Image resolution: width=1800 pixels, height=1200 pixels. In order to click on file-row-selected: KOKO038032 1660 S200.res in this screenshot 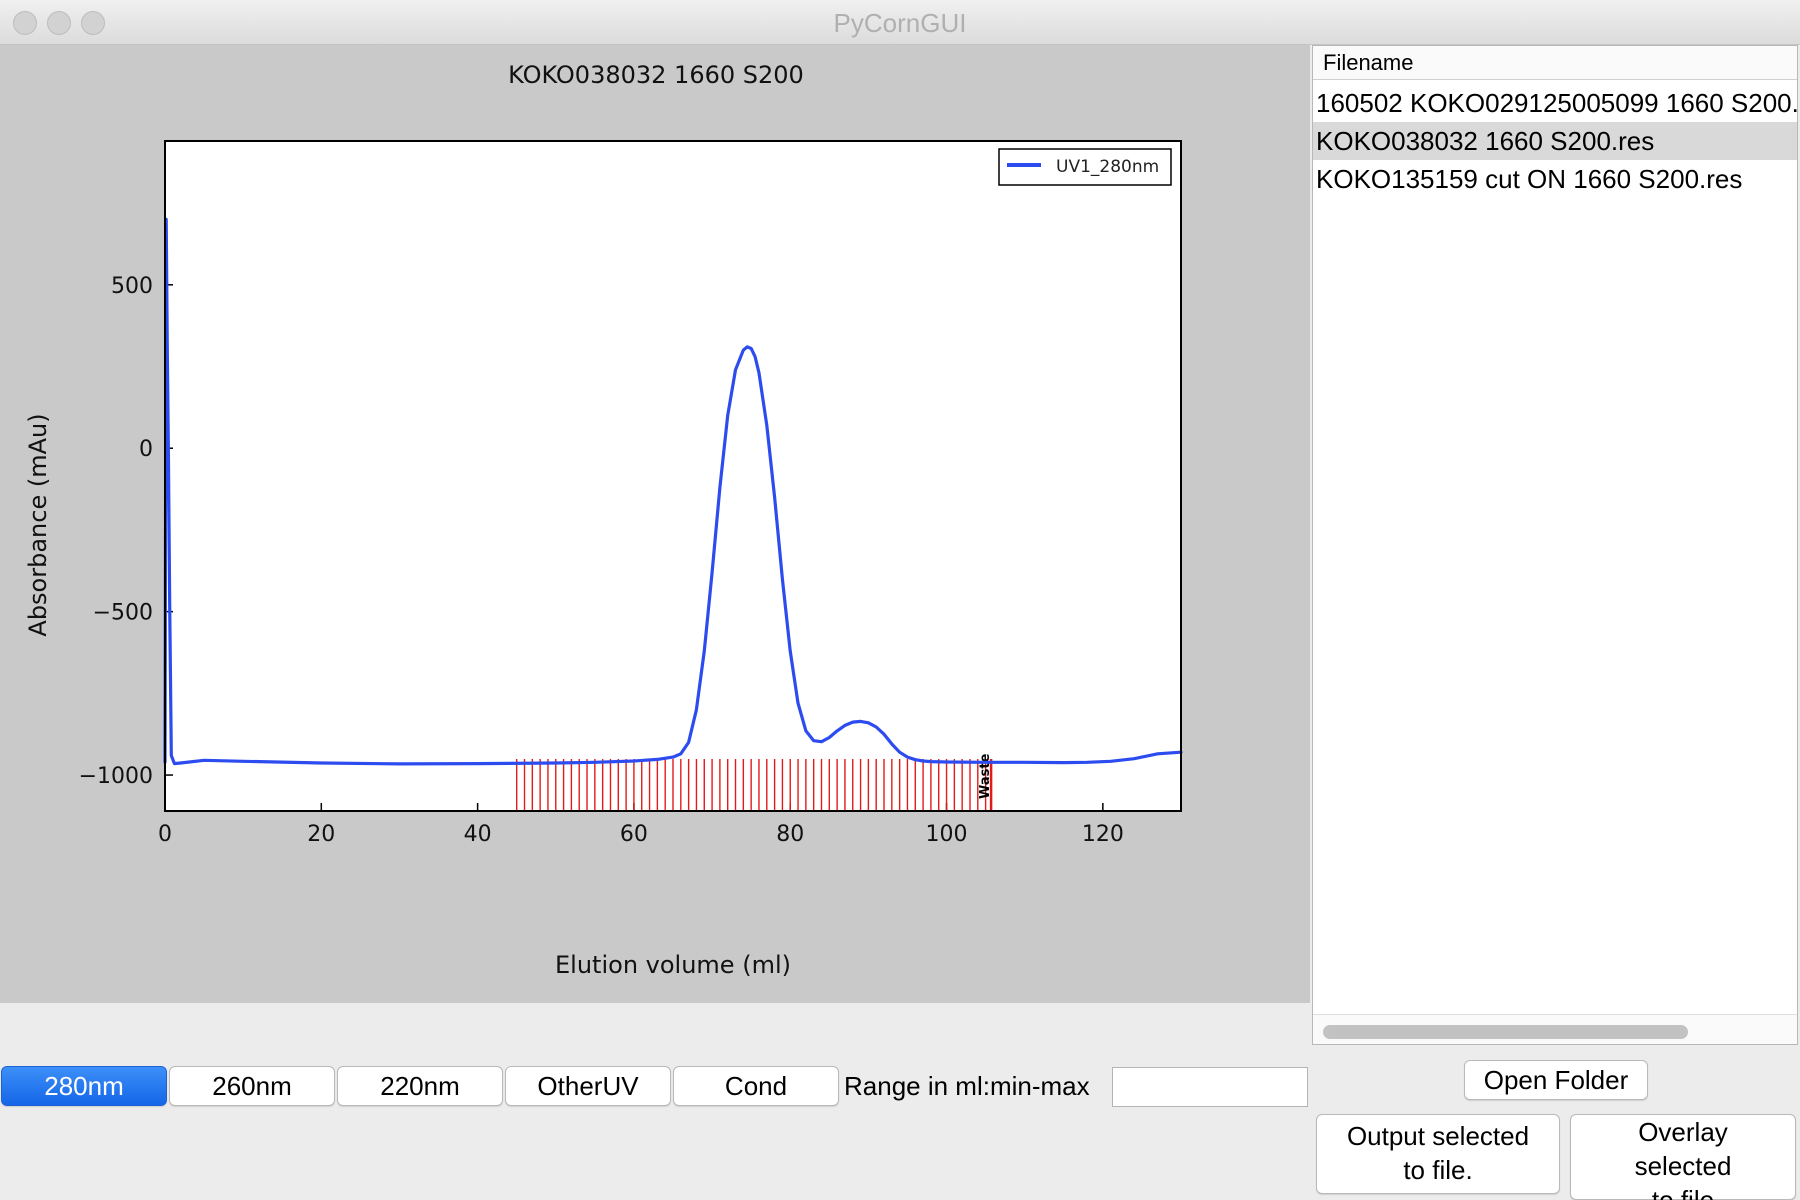, I will do `click(1555, 141)`.